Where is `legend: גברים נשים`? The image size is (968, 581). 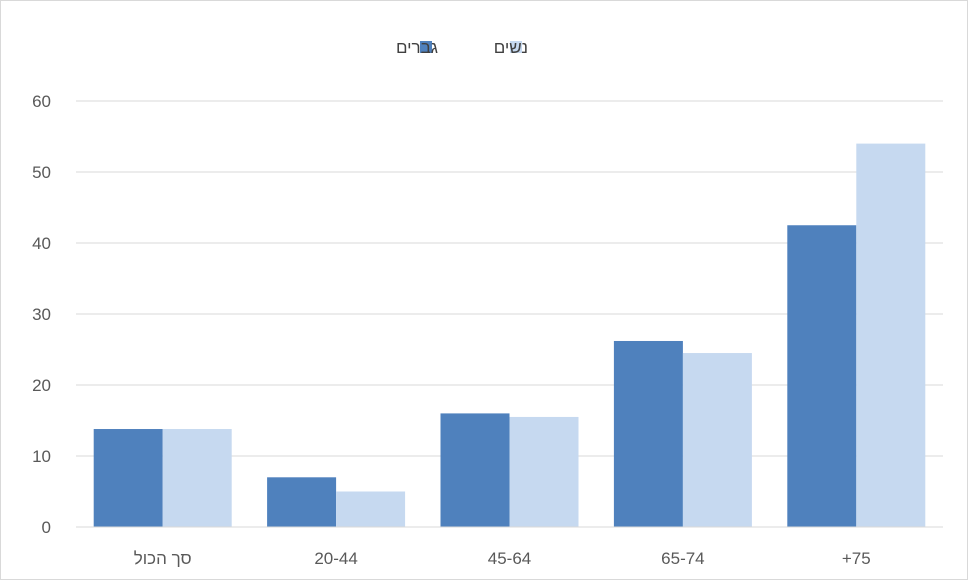 legend: גברים נשים is located at coordinates (462, 47).